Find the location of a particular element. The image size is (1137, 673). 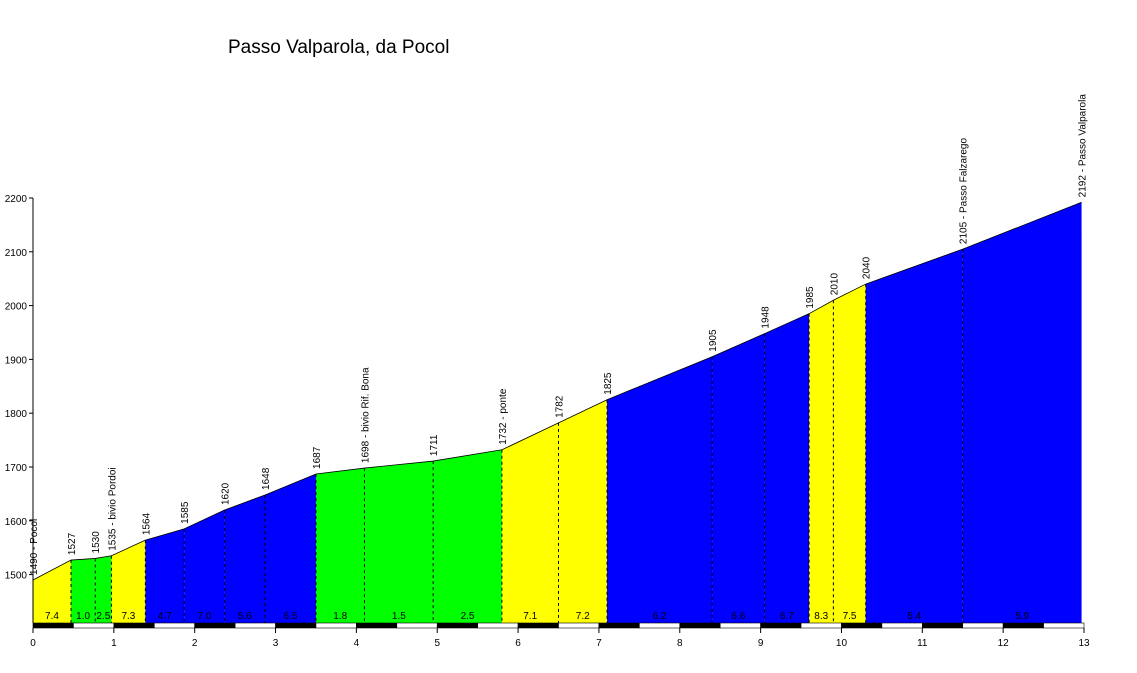

segment-gradient-label: 1.5 is located at coordinates (399, 616).